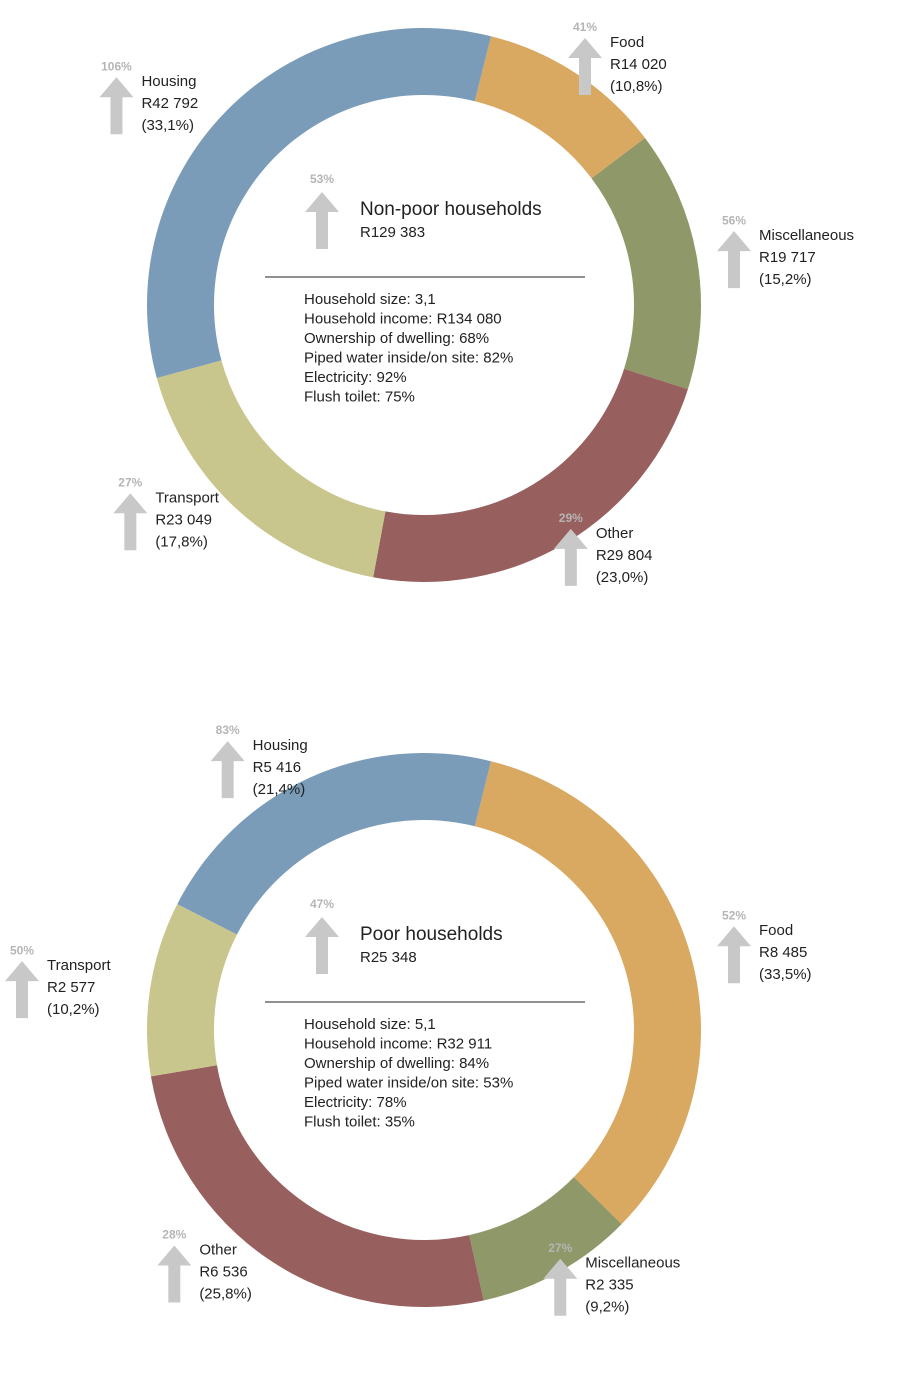 Image resolution: width=897 pixels, height=1391 pixels. Describe the element at coordinates (431, 934) in the screenshot. I see `chart-title: Poor households` at that location.